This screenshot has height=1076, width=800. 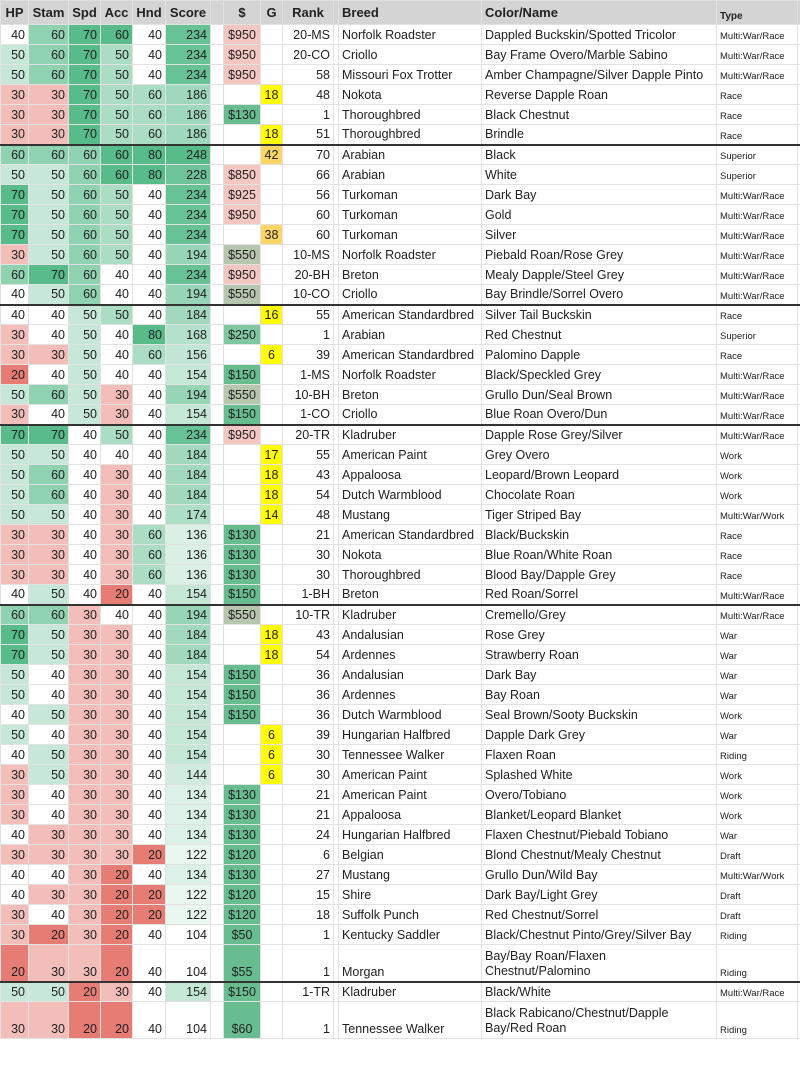 What do you see at coordinates (14, 214) in the screenshot?
I see `hp-cell: 70` at bounding box center [14, 214].